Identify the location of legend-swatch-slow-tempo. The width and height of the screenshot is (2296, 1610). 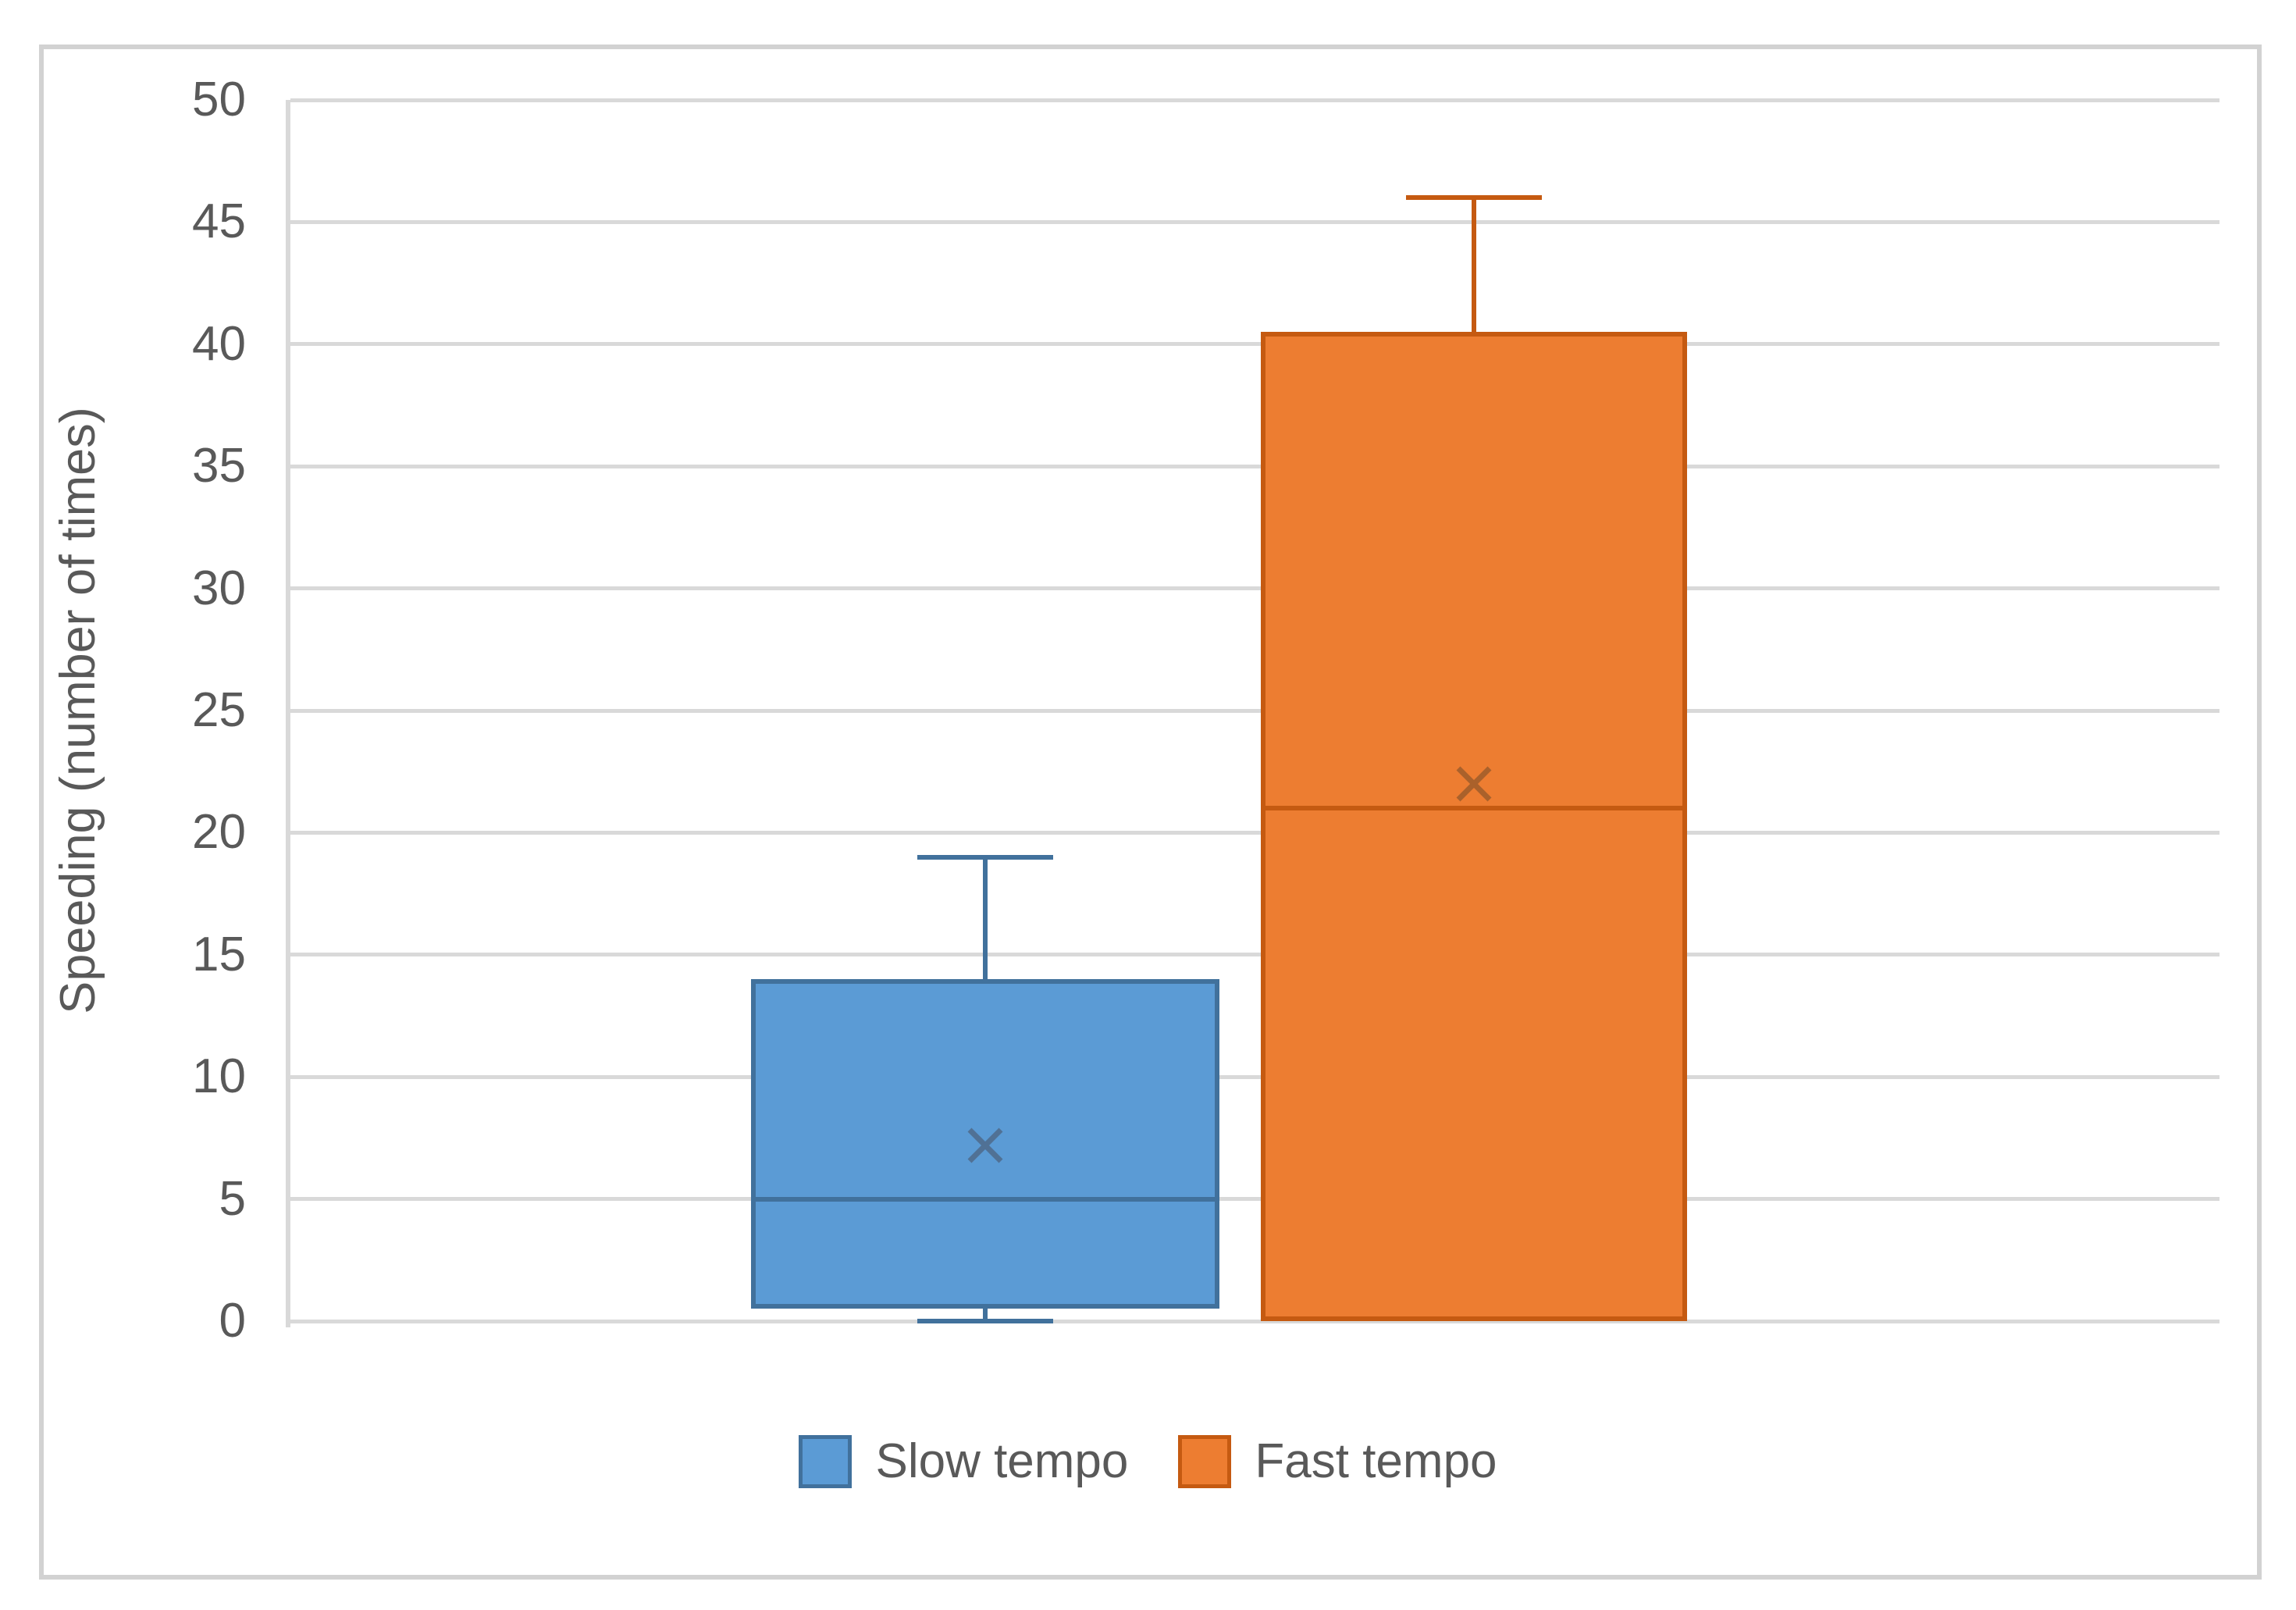
(826, 1461).